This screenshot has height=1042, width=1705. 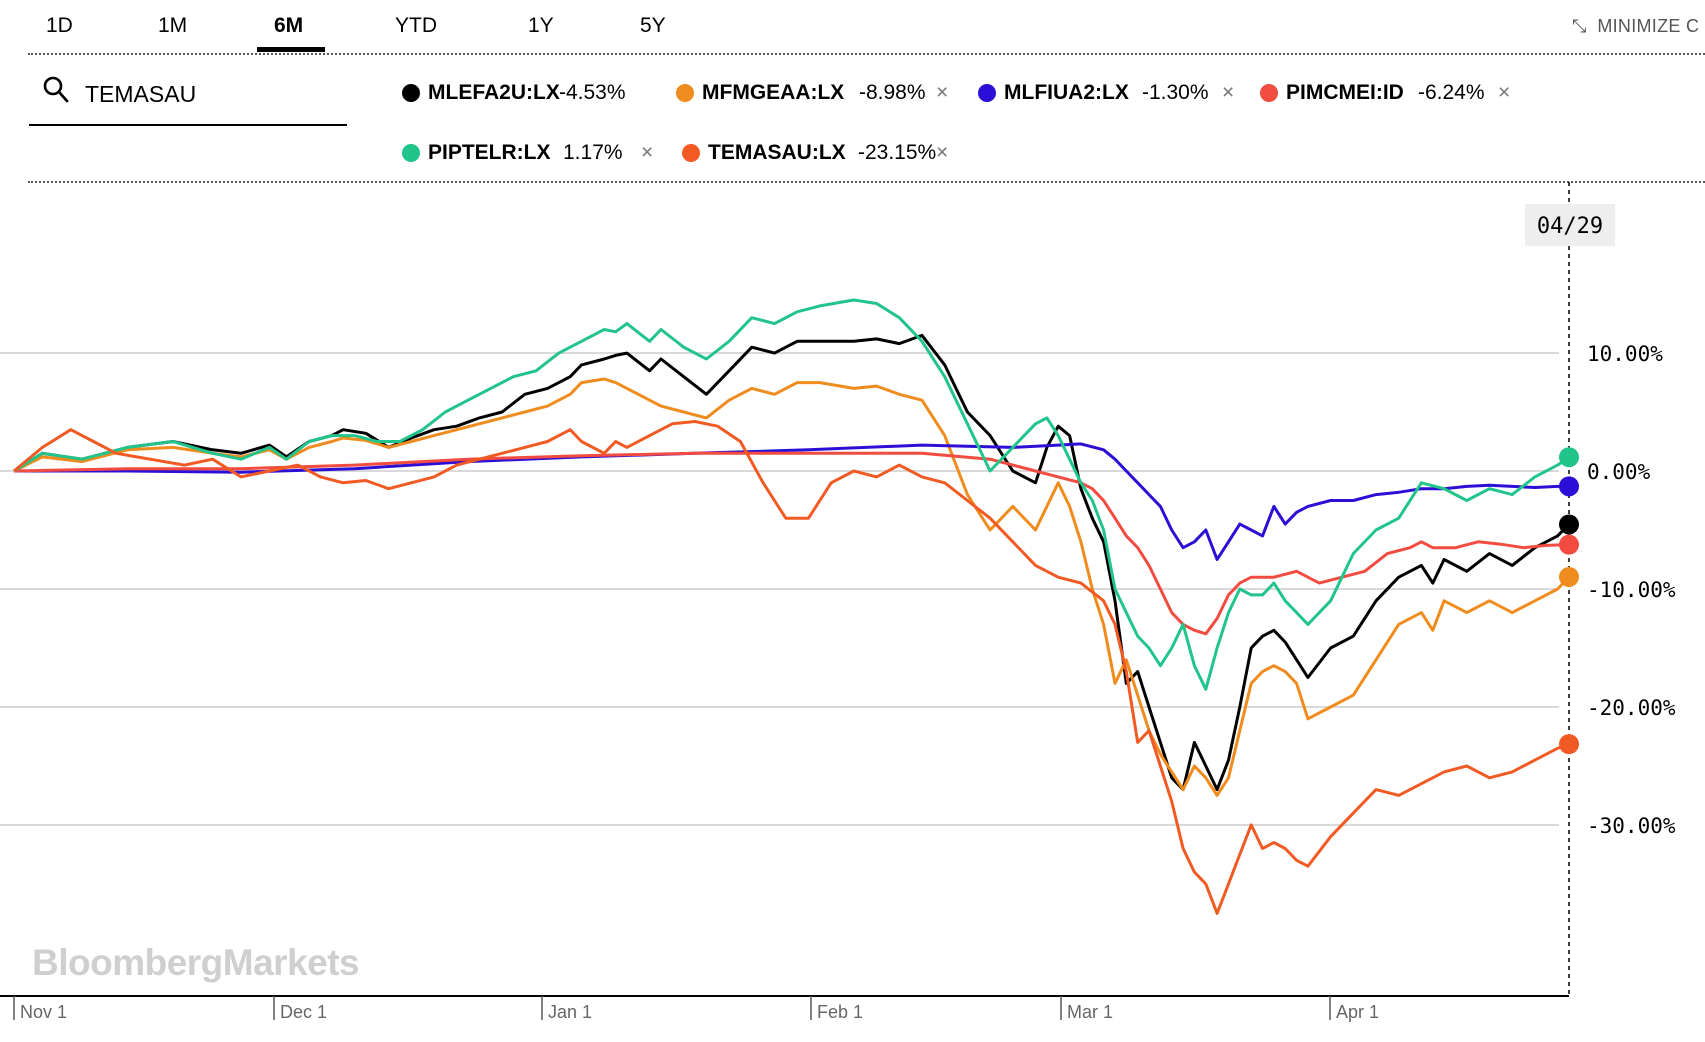 I want to click on legend-change: 1.17%, so click(x=593, y=152).